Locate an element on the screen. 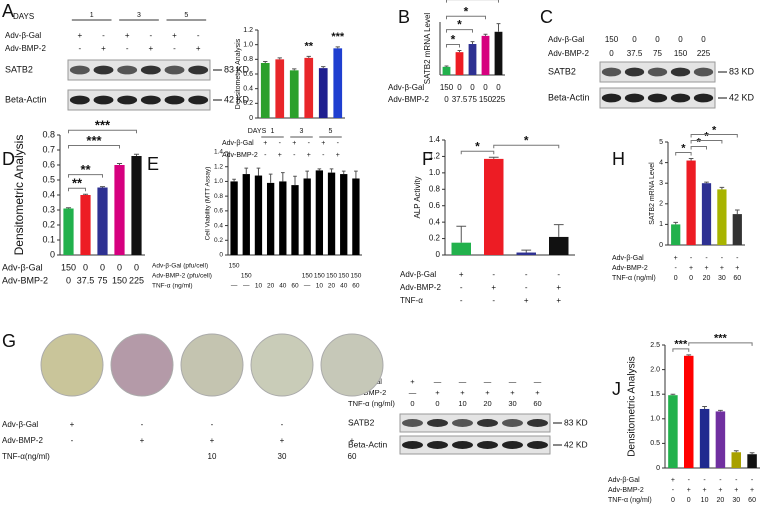 Image resolution: width=771 pixels, height=507 pixels. y-tick-label: 0.6 is located at coordinates (48, 164).